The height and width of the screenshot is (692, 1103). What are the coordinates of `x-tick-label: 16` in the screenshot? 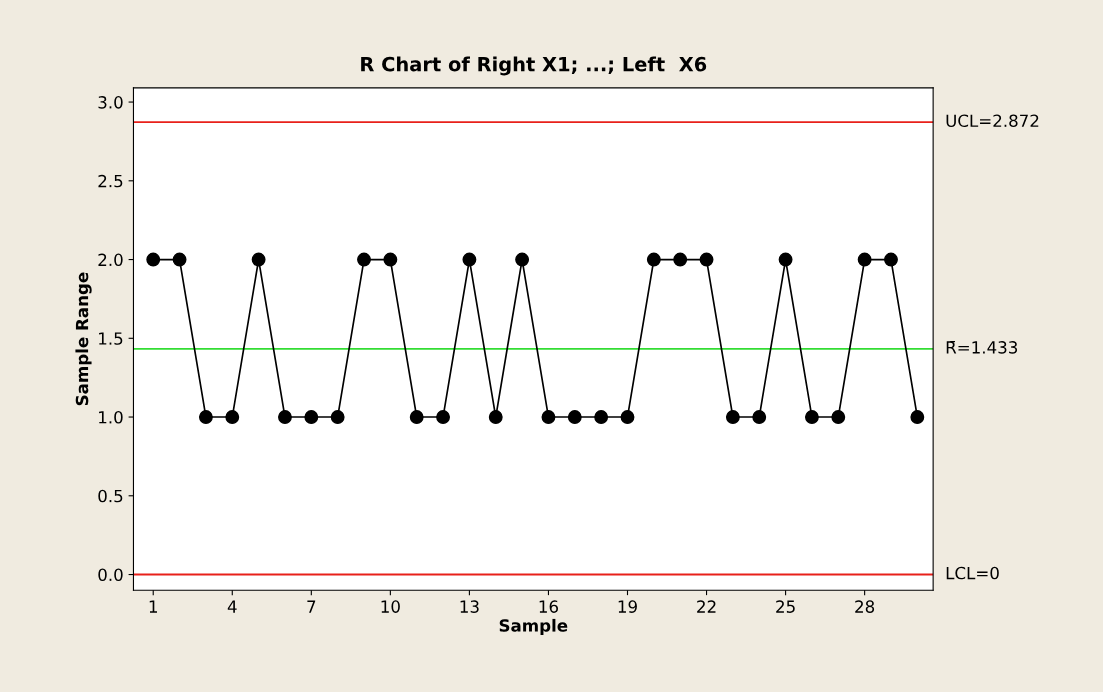 It's located at (549, 606).